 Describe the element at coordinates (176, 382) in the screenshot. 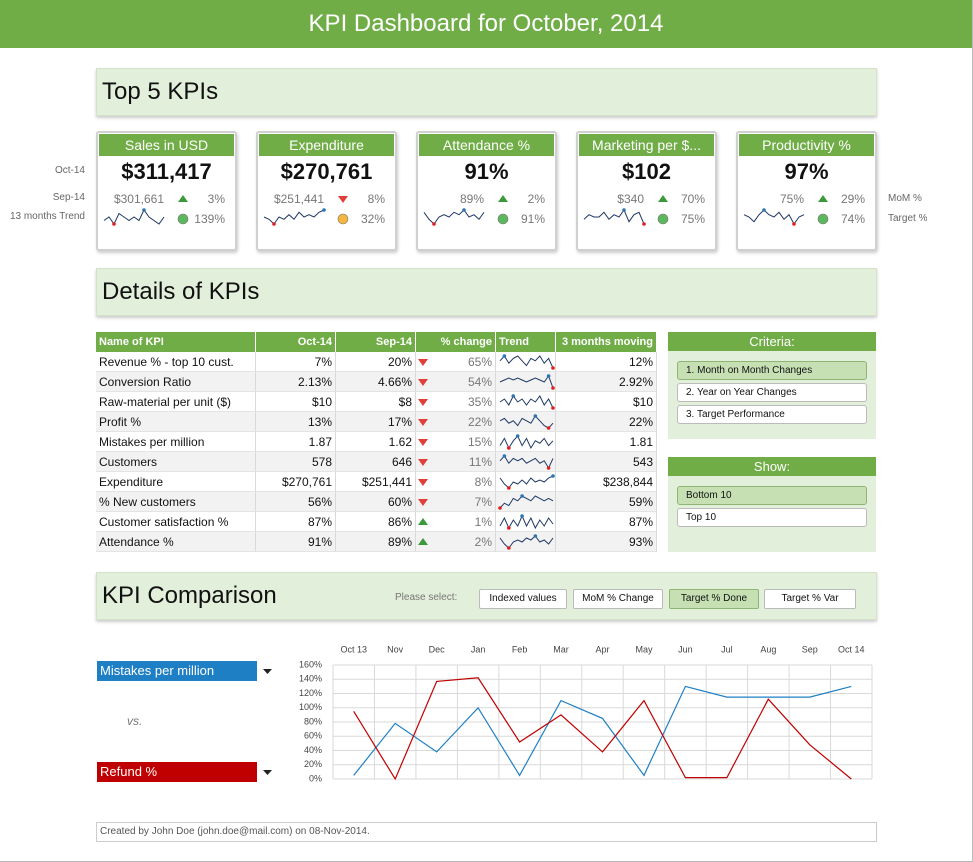

I see `table-cell: Conversion Ratio` at that location.